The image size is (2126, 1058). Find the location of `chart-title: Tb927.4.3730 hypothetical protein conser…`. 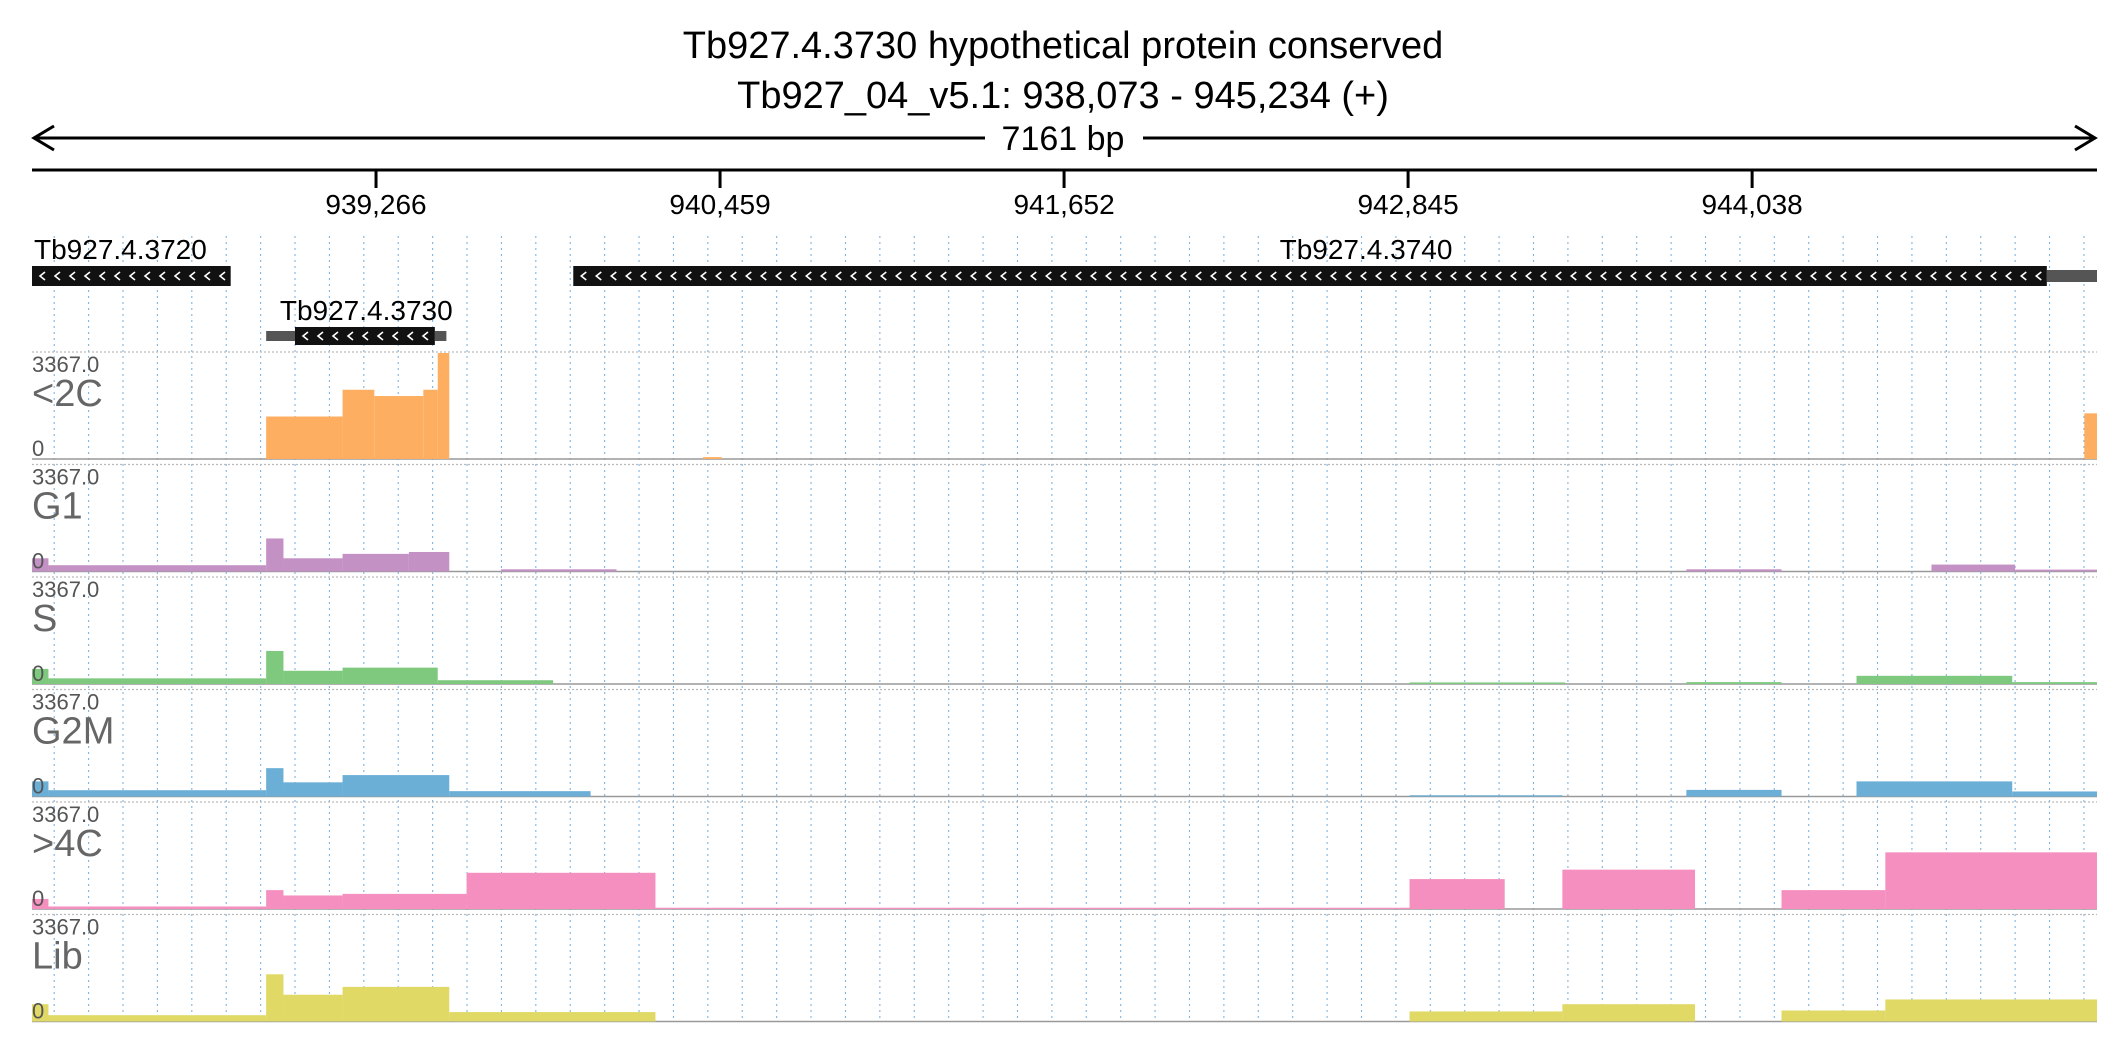

chart-title: Tb927.4.3730 hypothetical protein conser… is located at coordinates (1063, 46).